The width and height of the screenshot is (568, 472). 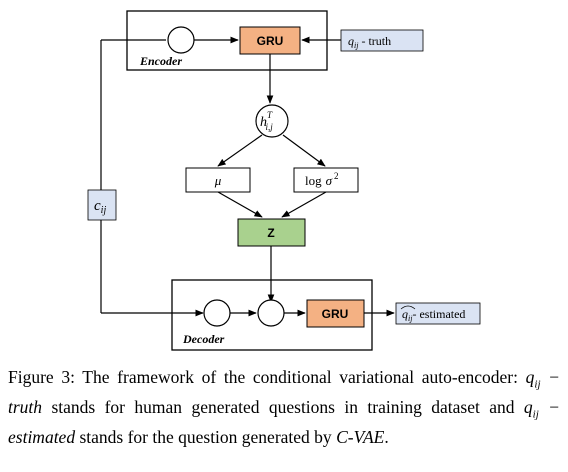 What do you see at coordinates (408, 307) in the screenshot?
I see `q-est-hat` at bounding box center [408, 307].